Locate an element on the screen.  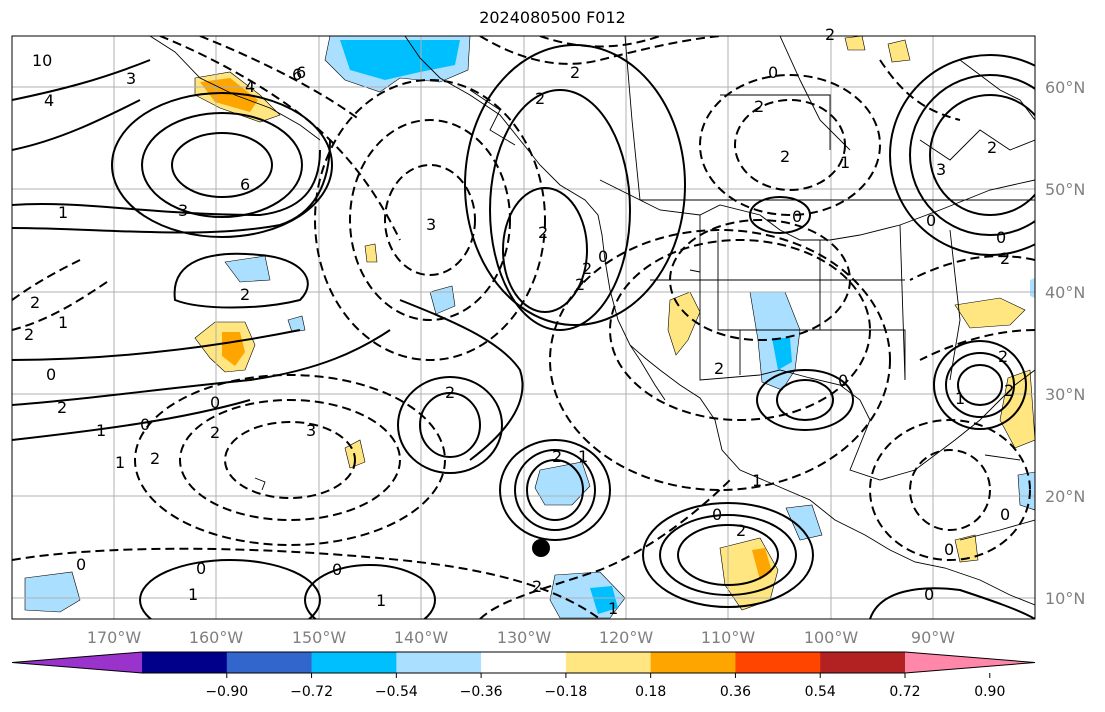
lat-label: 30°N is located at coordinates (1065, 394).